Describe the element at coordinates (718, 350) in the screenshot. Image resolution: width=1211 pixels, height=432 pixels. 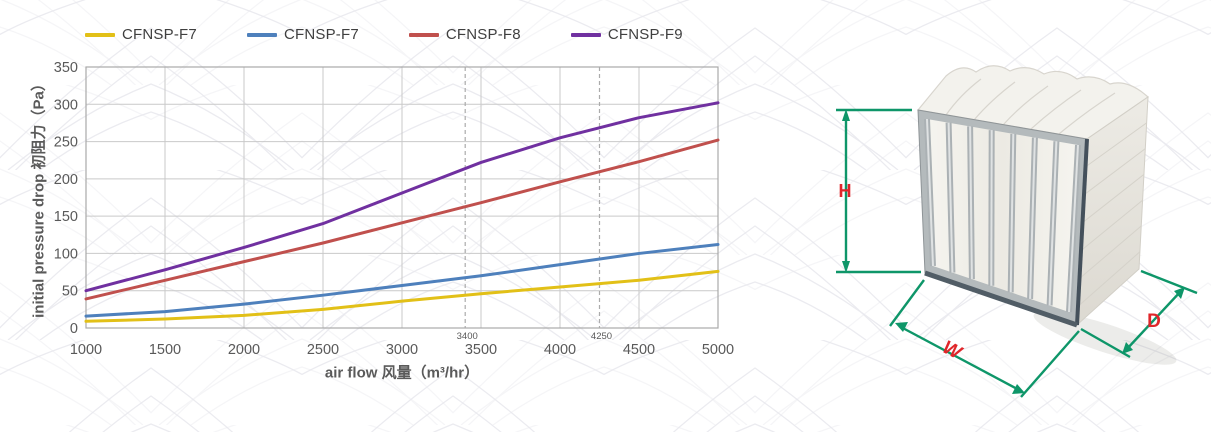
I see `x-tick-label: 5000` at that location.